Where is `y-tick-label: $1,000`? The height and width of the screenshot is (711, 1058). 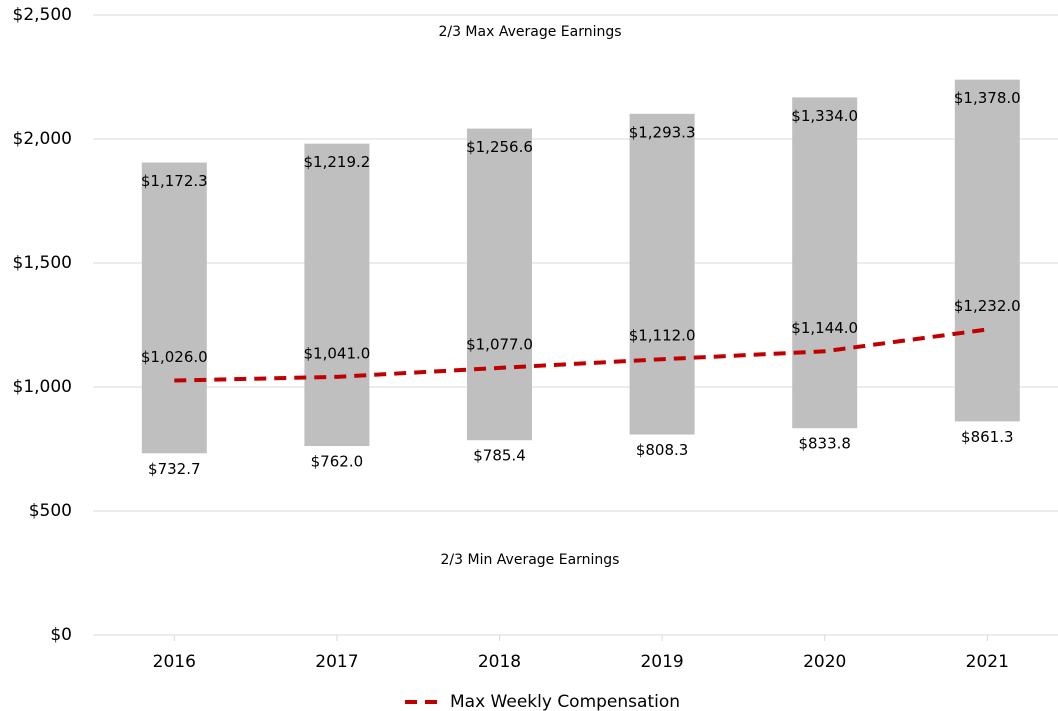
y-tick-label: $1,000 is located at coordinates (42, 387).